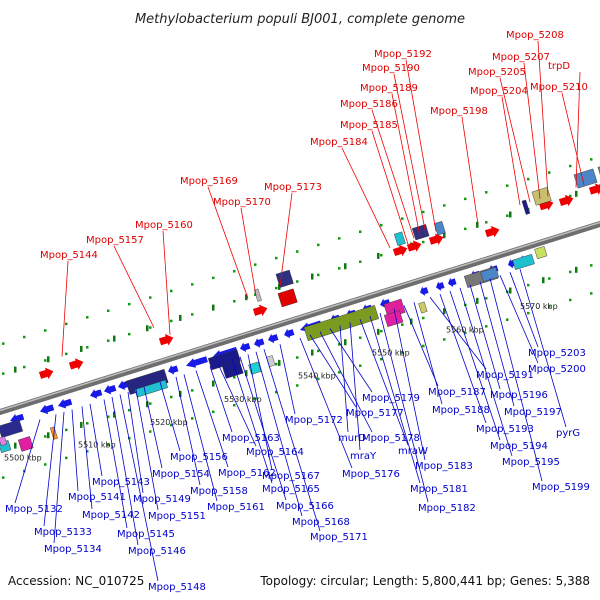 The width and height of the screenshot is (600, 600). What do you see at coordinates (505, 375) in the screenshot?
I see `reverse-gene-label: Mpop_5191` at bounding box center [505, 375].